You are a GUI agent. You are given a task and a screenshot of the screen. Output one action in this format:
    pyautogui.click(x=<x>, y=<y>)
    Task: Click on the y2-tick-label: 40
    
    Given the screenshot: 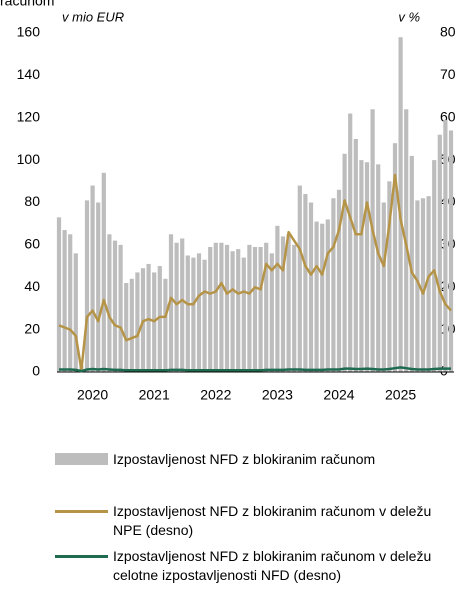 What is the action you would take?
    pyautogui.click(x=448, y=201)
    